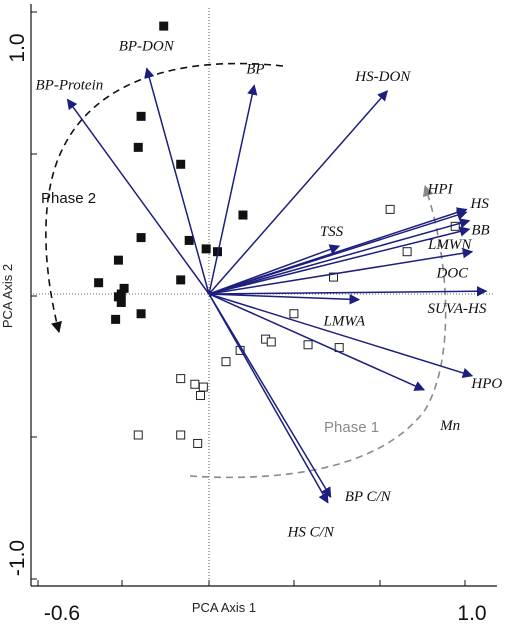  What do you see at coordinates (317, 342) in the screenshot?
I see `loading-vector-mn` at bounding box center [317, 342].